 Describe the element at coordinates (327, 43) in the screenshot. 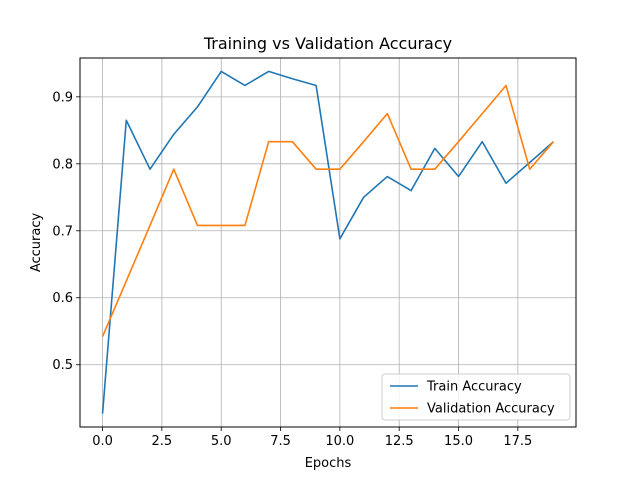

I see `chart-title: Training vs Validation Accuracy` at that location.